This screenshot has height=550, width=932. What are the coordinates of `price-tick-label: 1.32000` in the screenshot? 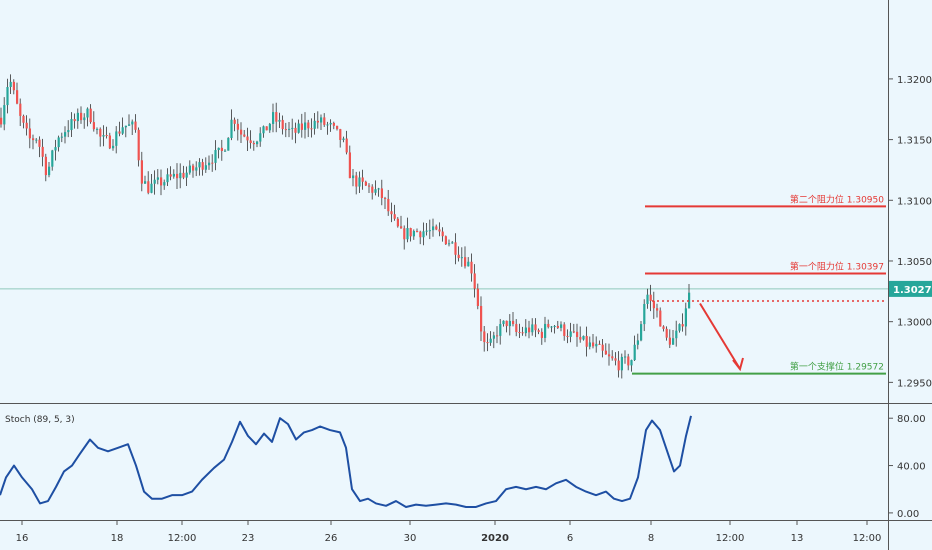 It's located at (914, 80).